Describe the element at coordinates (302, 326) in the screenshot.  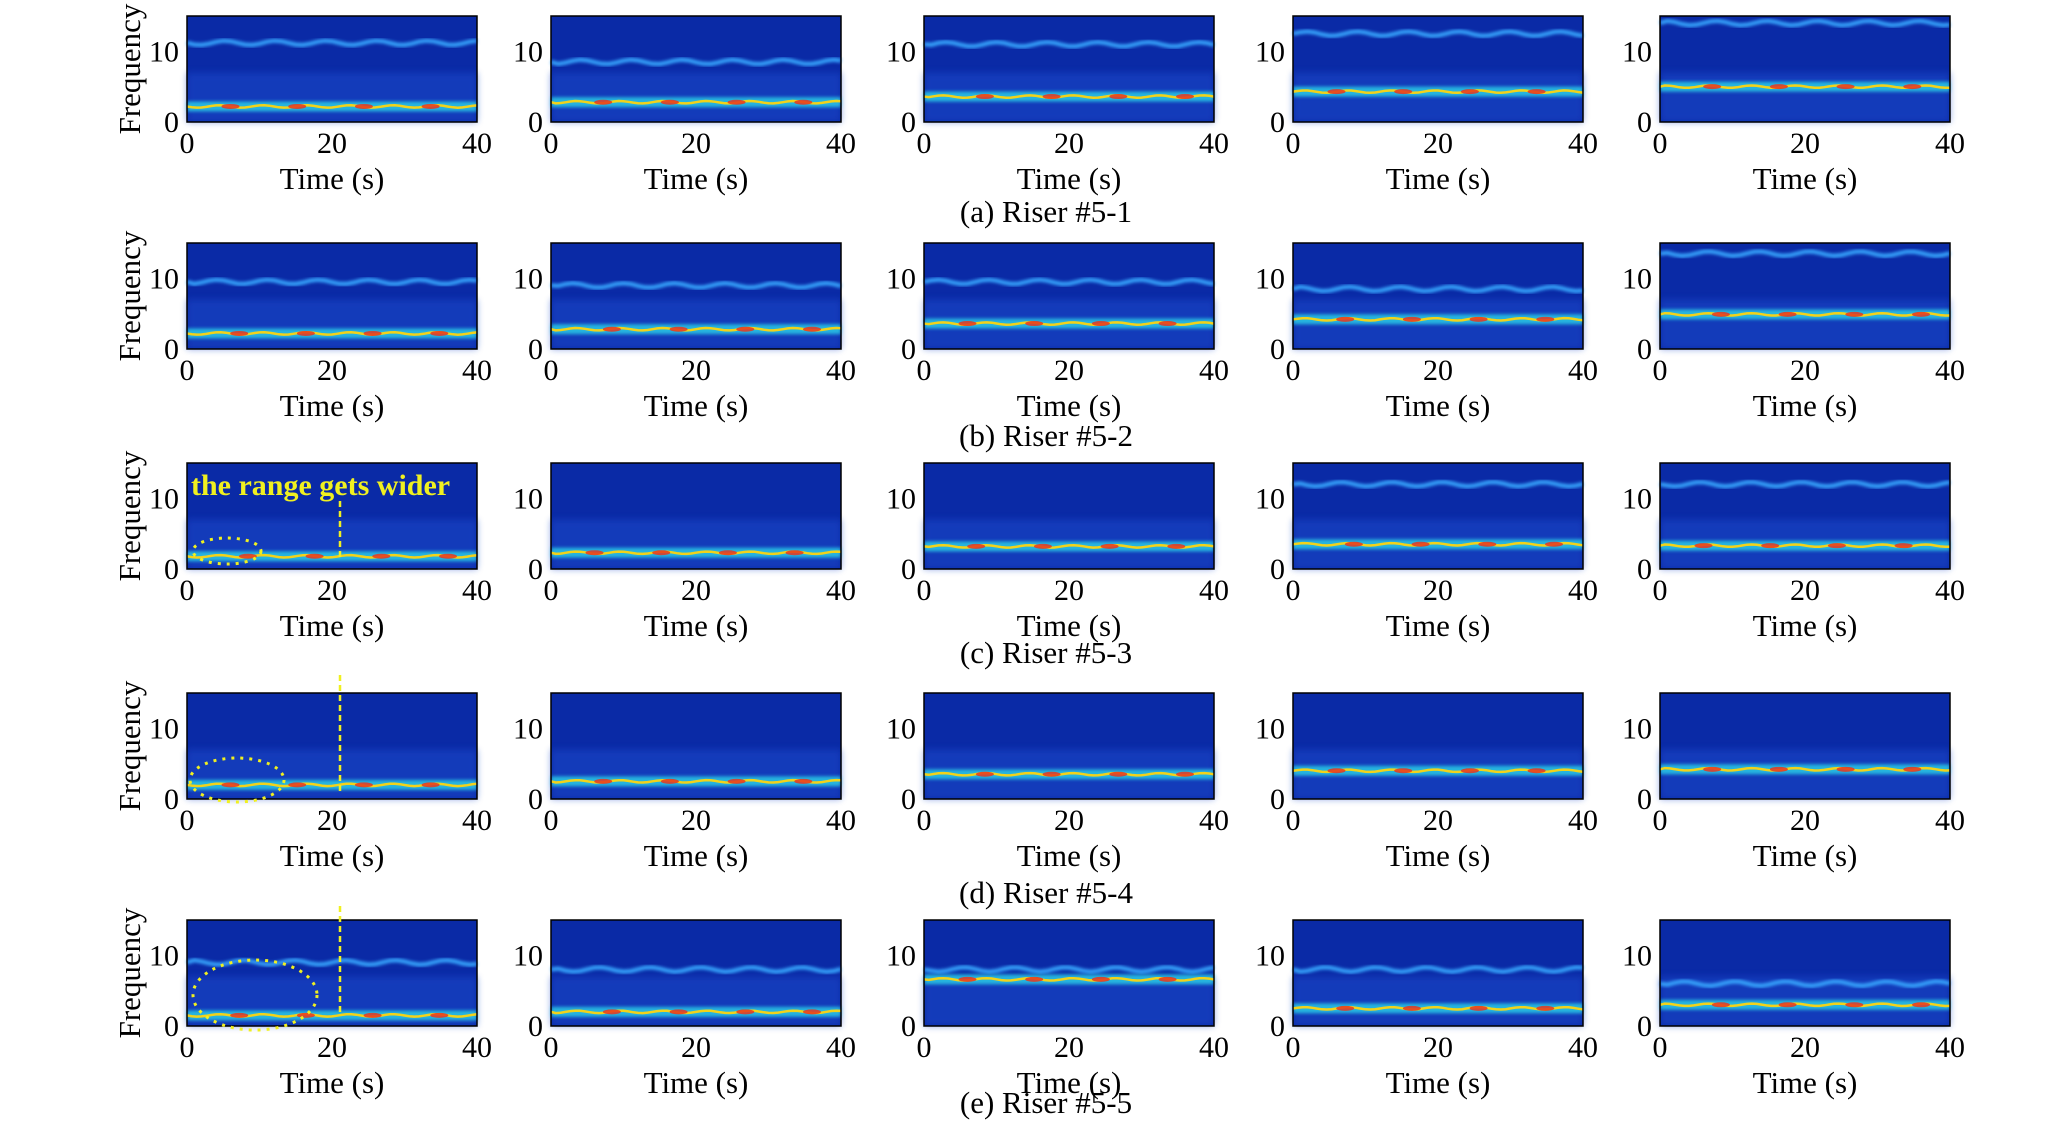
I see `spectrogram-panel-r2-c1: 0 10 0 20 40 Time (s) Frequency` at that location.